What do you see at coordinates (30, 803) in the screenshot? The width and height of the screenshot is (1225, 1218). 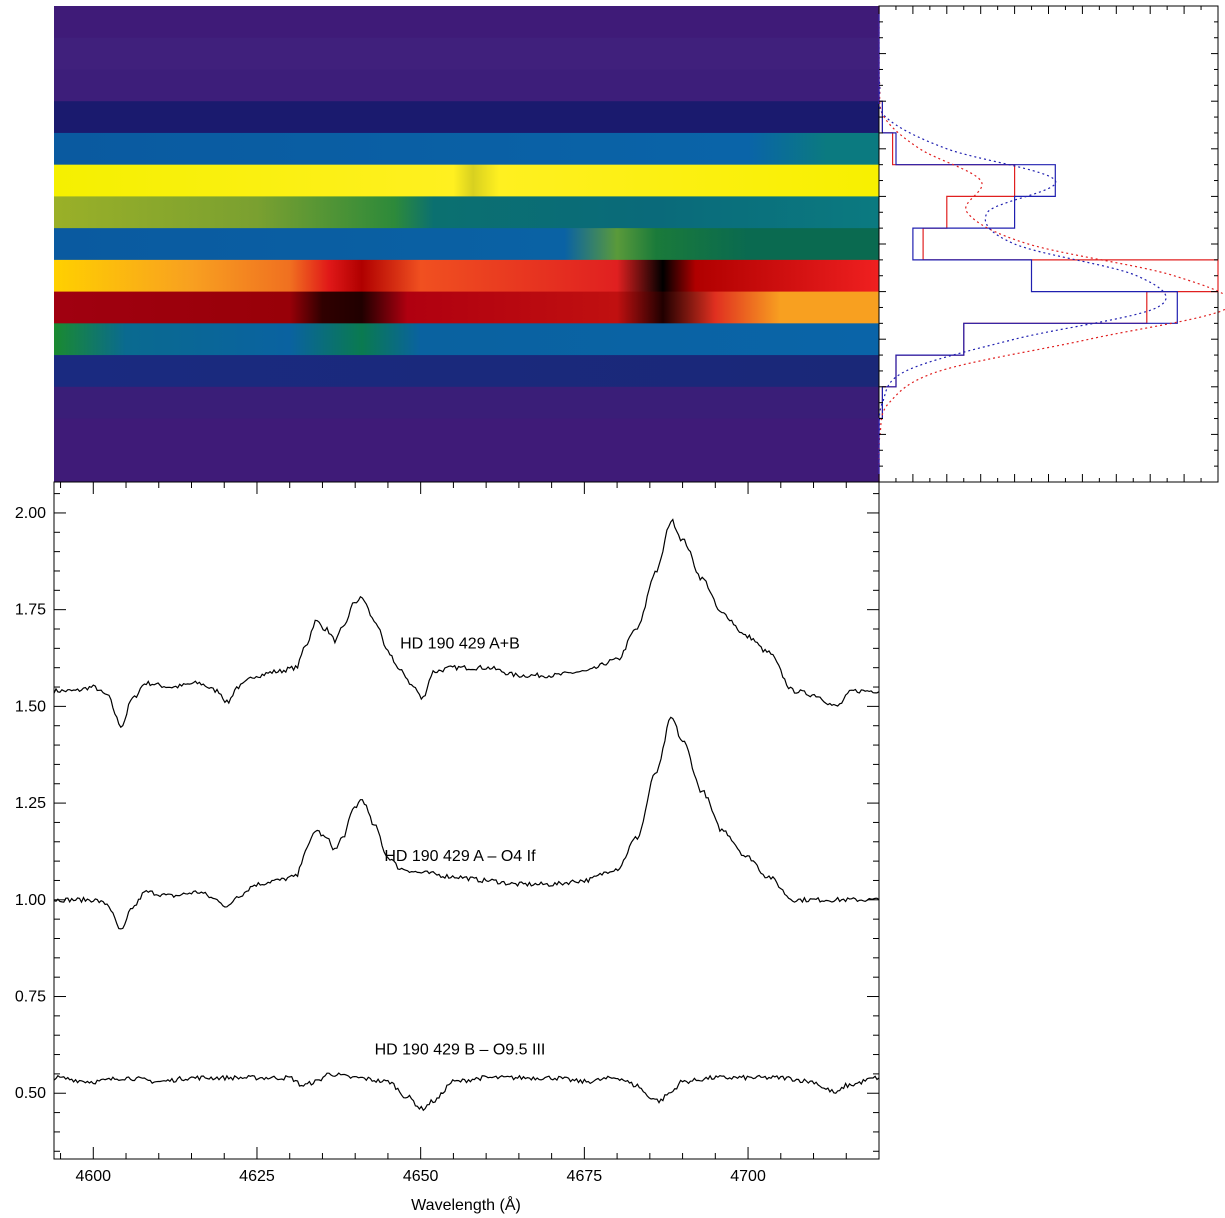 I see `y-tick-label: 1.25` at bounding box center [30, 803].